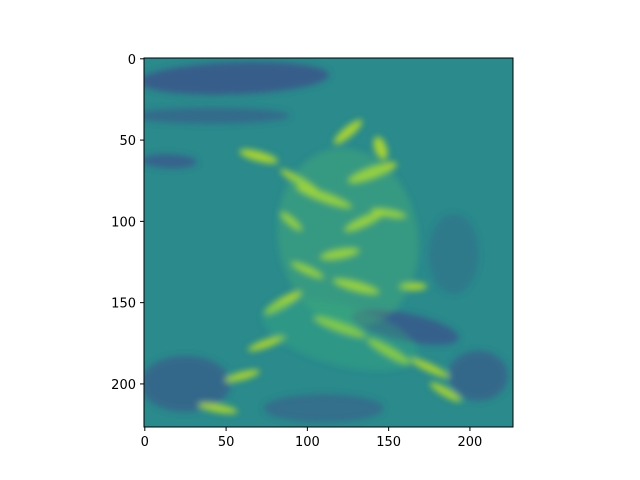 This screenshot has height=480, width=640. I want to click on y-tick-label: 50, so click(127, 141).